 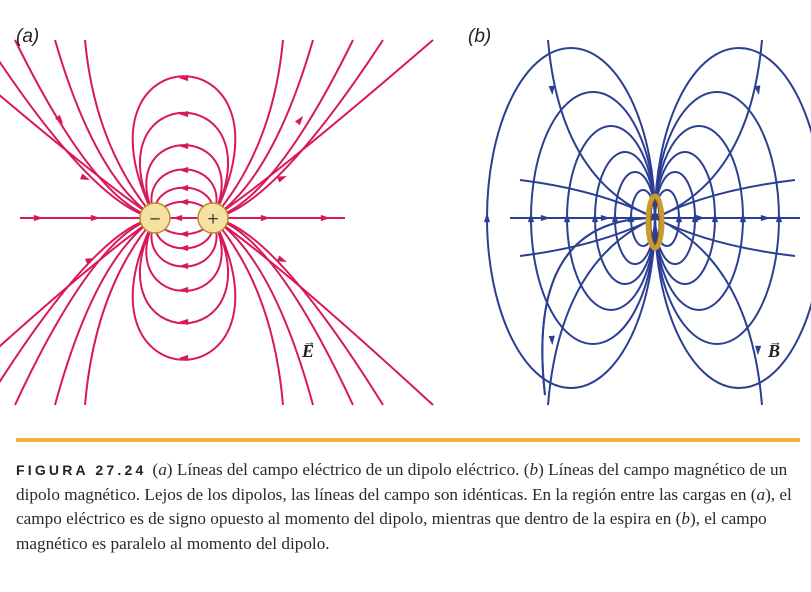 I want to click on current-loop-inner, so click(x=655, y=222).